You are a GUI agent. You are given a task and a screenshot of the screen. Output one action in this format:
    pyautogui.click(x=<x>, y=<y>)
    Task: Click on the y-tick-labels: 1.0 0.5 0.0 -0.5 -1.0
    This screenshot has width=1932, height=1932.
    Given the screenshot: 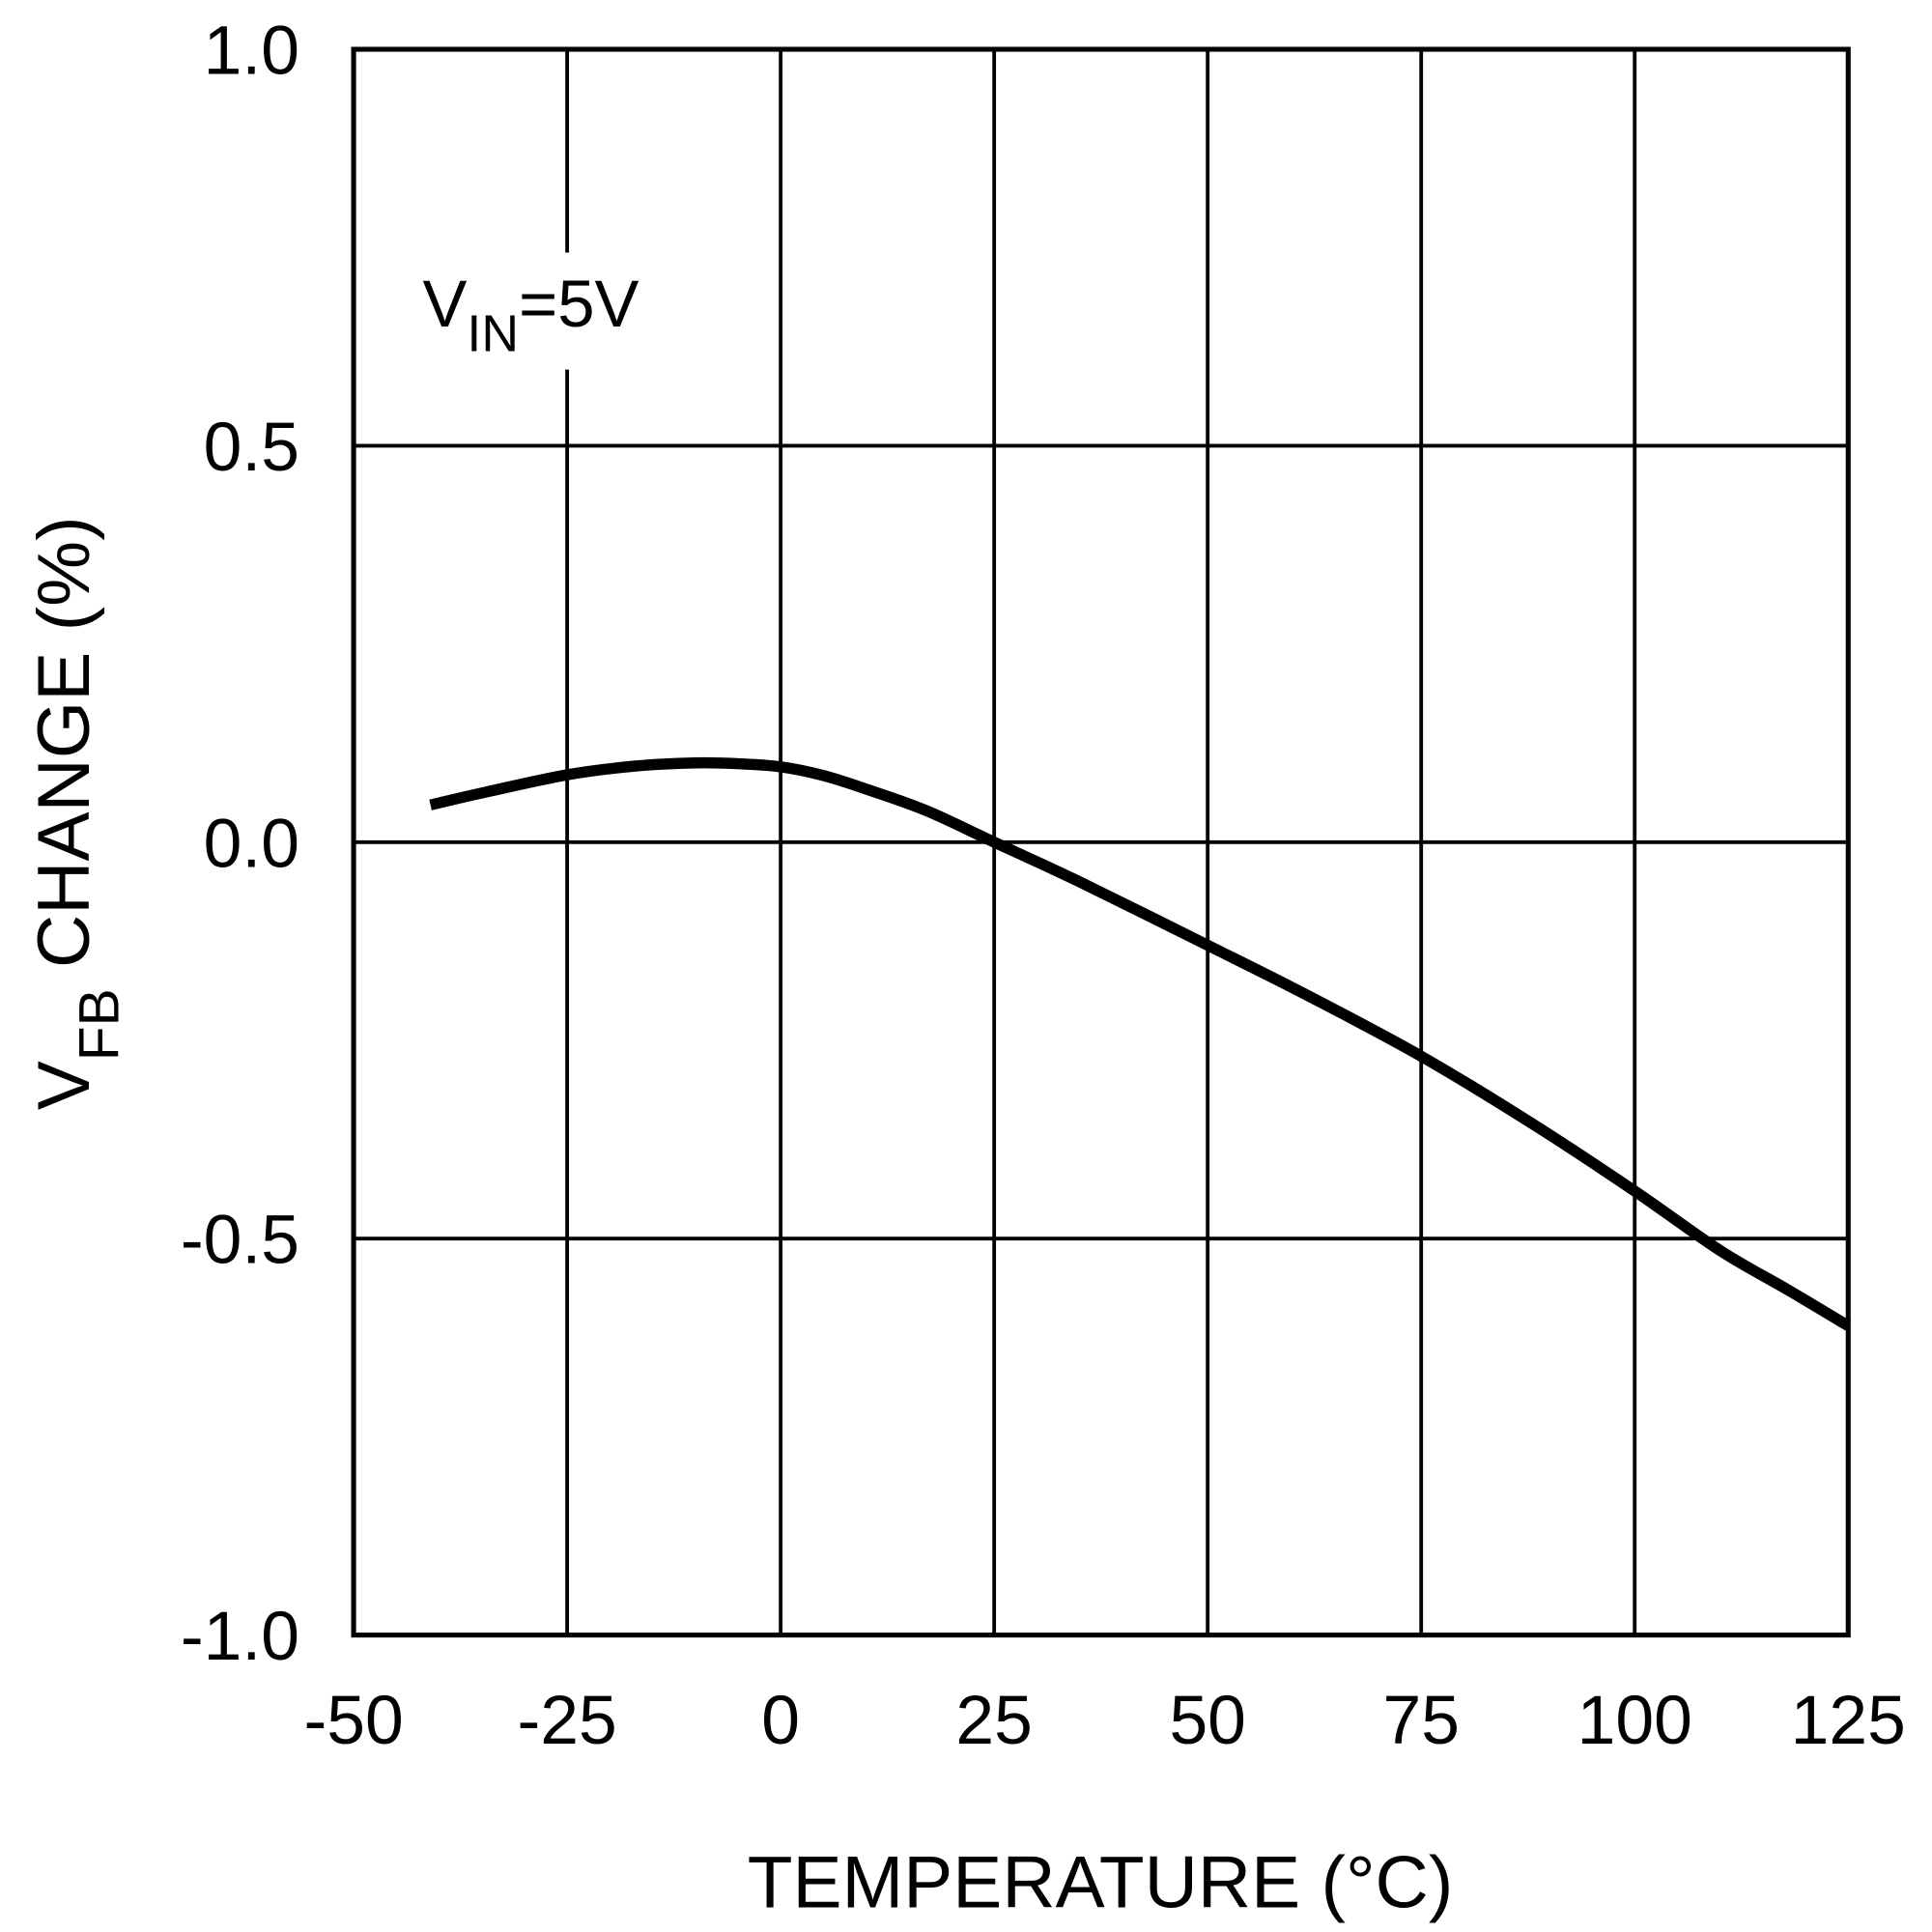 What is the action you would take?
    pyautogui.click(x=240, y=844)
    